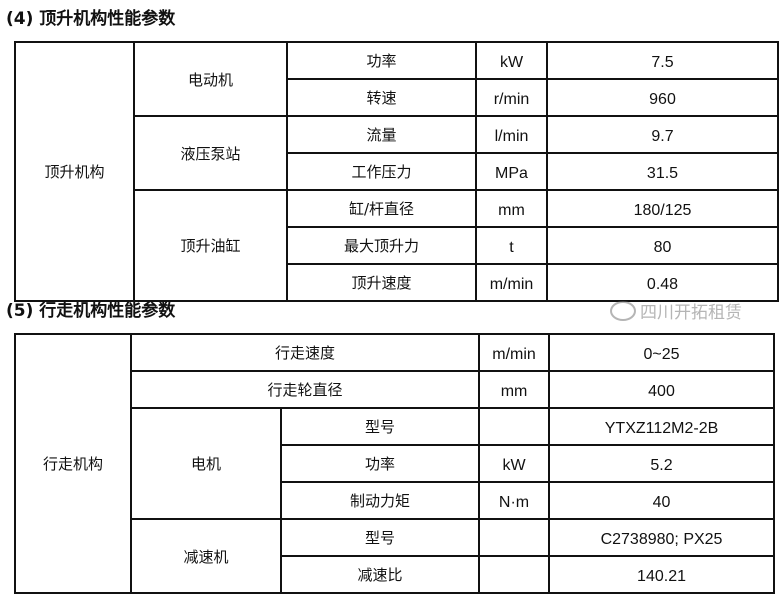 This screenshot has height=594, width=780. What do you see at coordinates (380, 500) in the screenshot?
I see `param-cell: 制动力矩` at bounding box center [380, 500].